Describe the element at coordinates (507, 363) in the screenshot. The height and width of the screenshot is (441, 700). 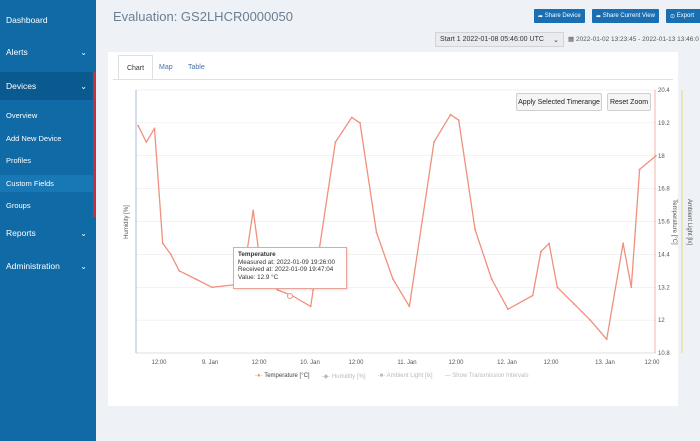
I see `x-tick-label: 12. Jan` at that location.